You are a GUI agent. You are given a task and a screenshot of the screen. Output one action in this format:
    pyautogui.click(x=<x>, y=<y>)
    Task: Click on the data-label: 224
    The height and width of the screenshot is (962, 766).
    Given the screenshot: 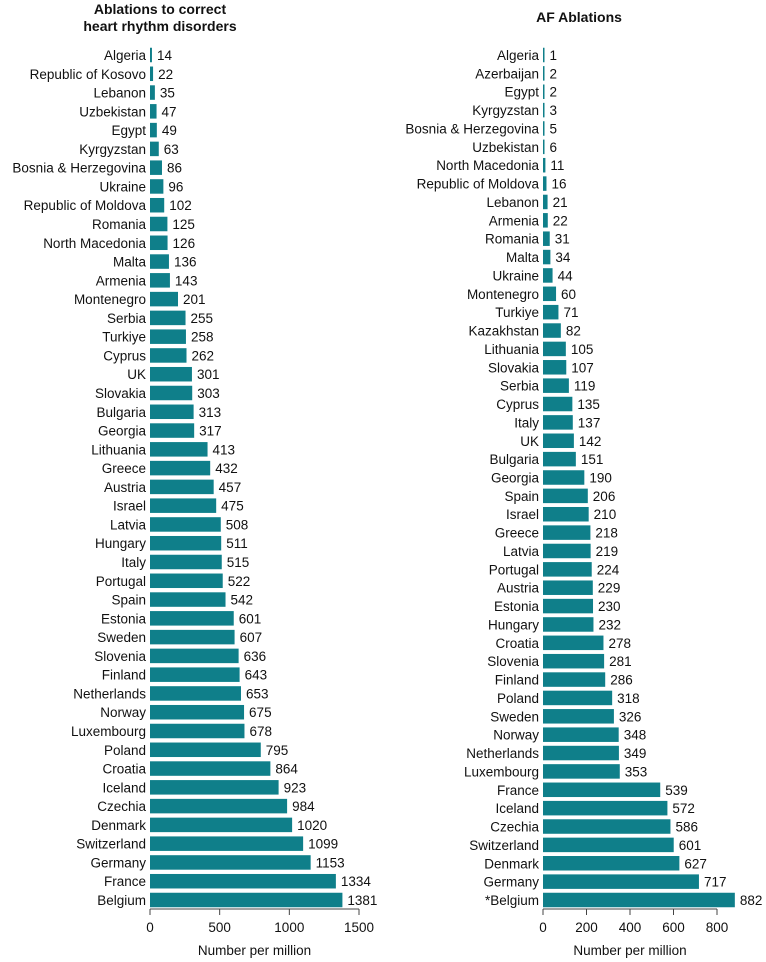 What is the action you would take?
    pyautogui.click(x=608, y=569)
    